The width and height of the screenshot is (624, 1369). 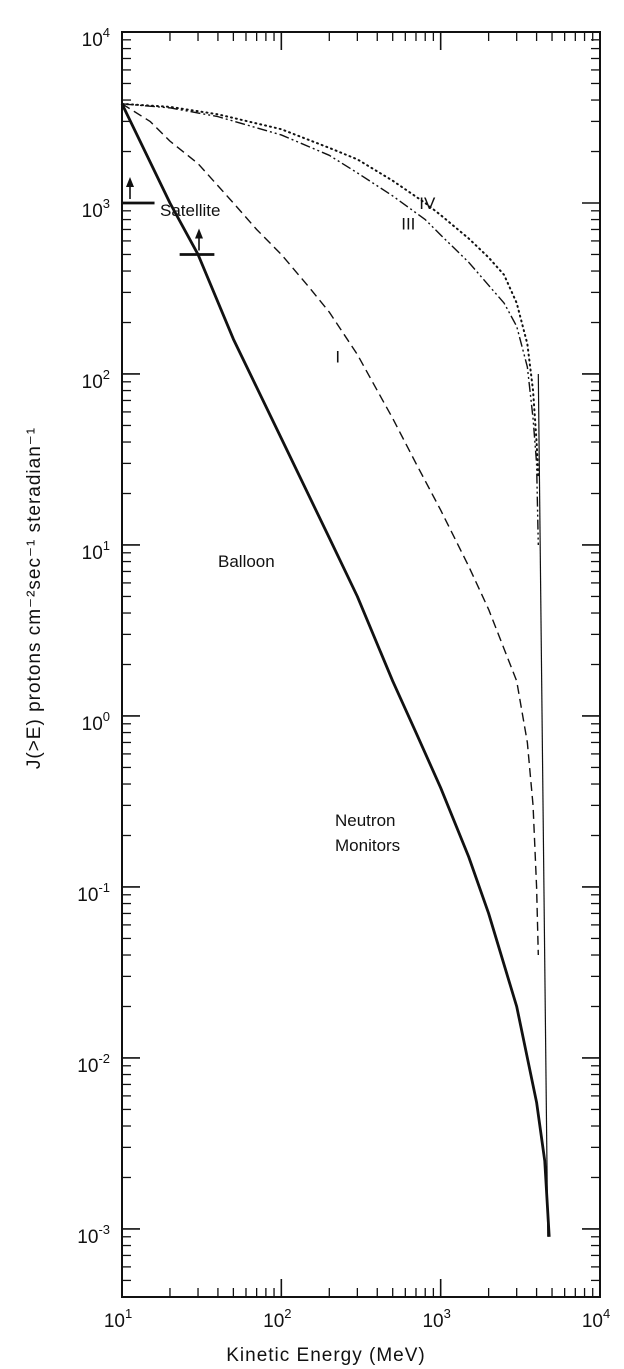 I want to click on series-label-iii: III, so click(x=408, y=224).